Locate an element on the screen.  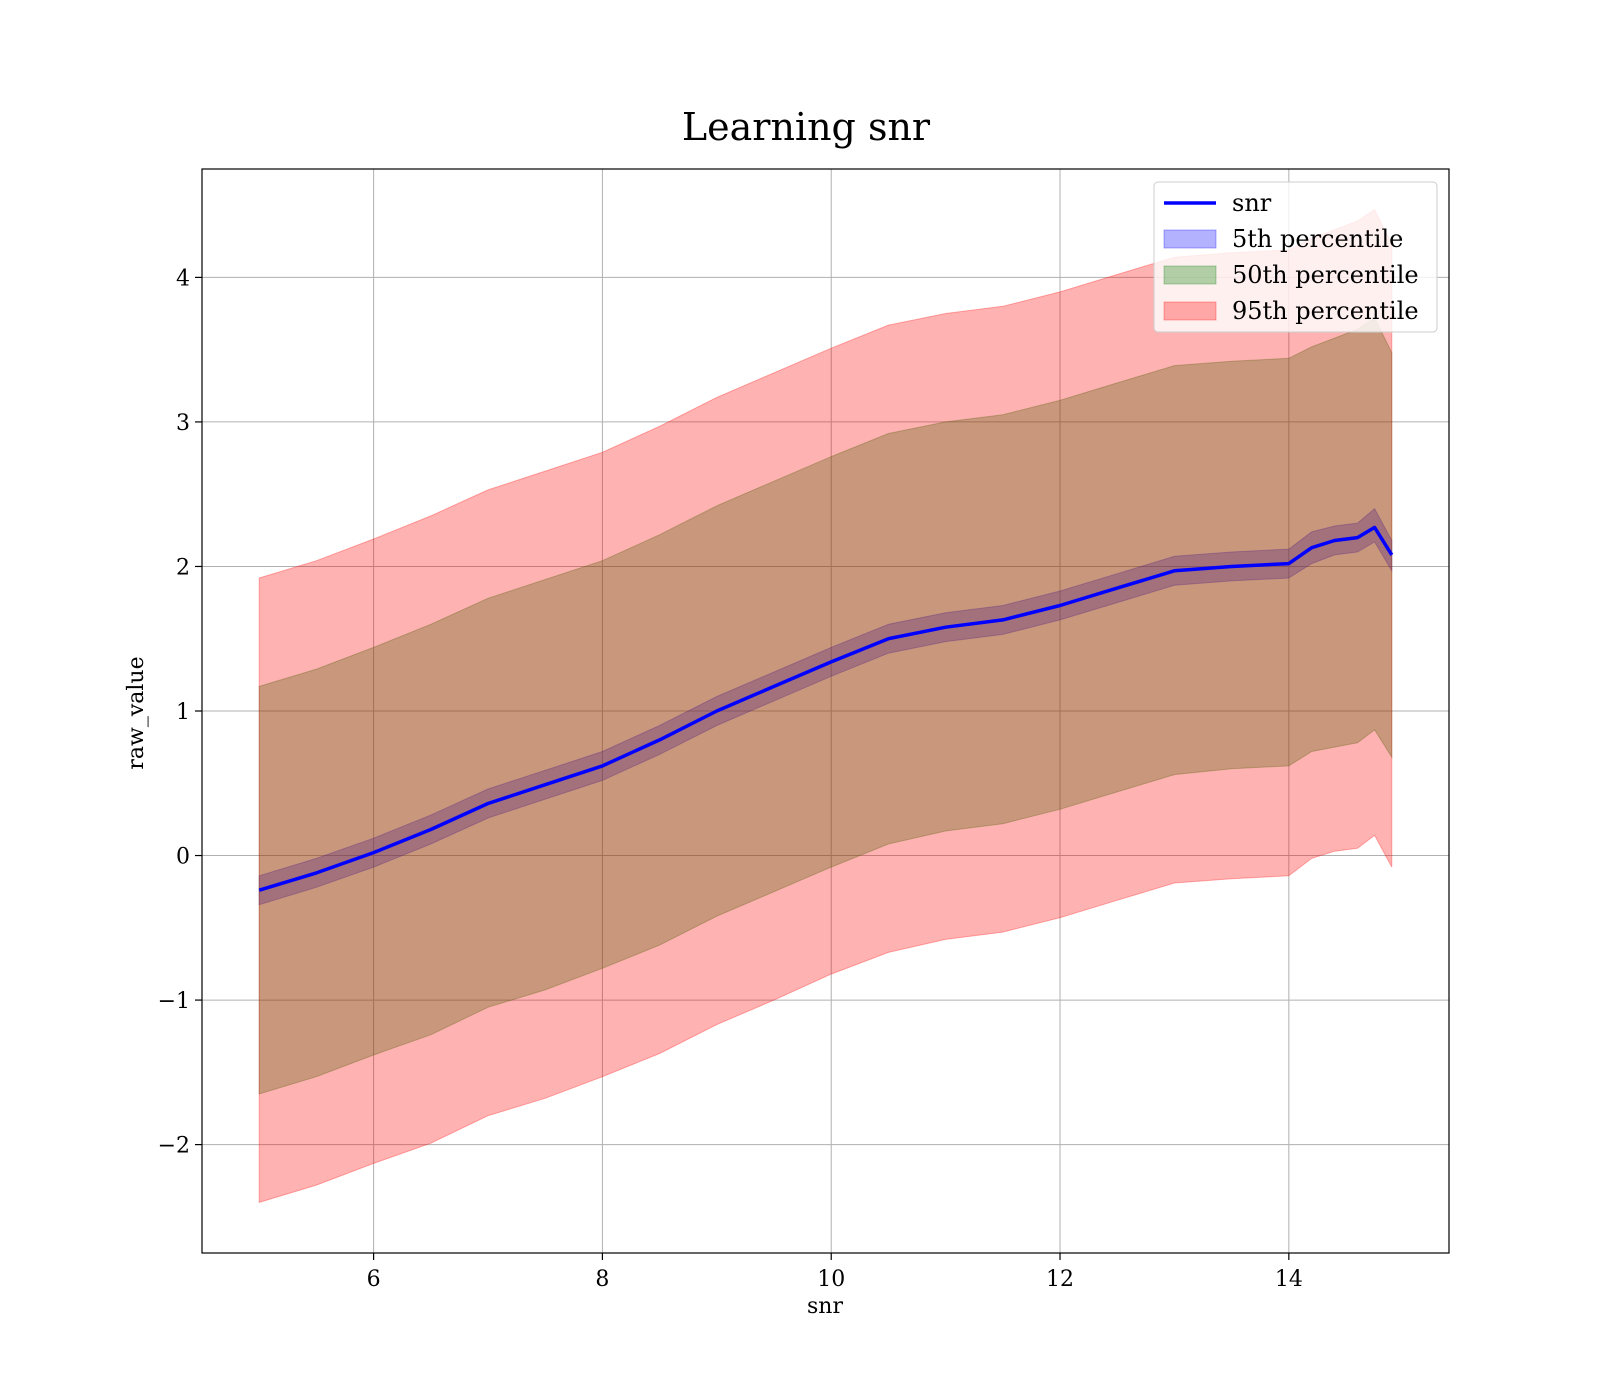
legend-label: 95th percentile is located at coordinates (1325, 311).